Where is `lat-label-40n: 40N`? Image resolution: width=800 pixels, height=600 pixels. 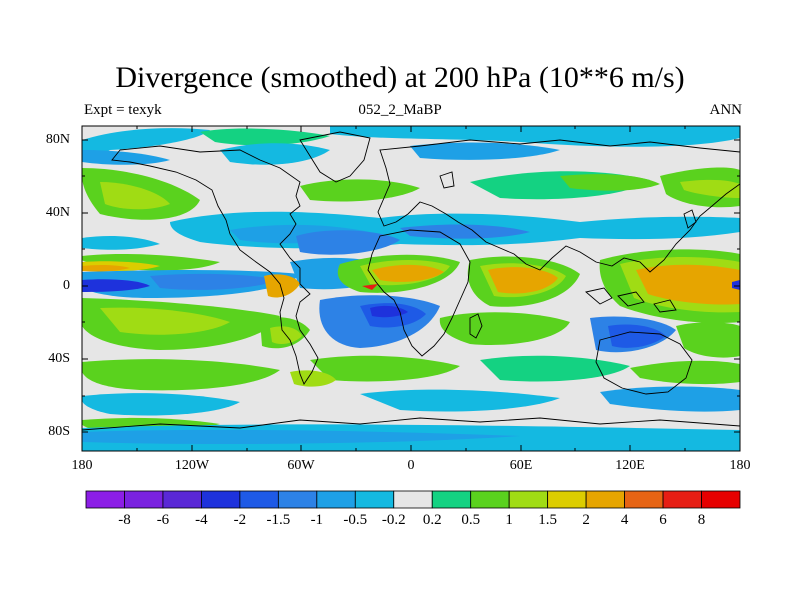
lat-label-40n: 40N is located at coordinates (57, 212).